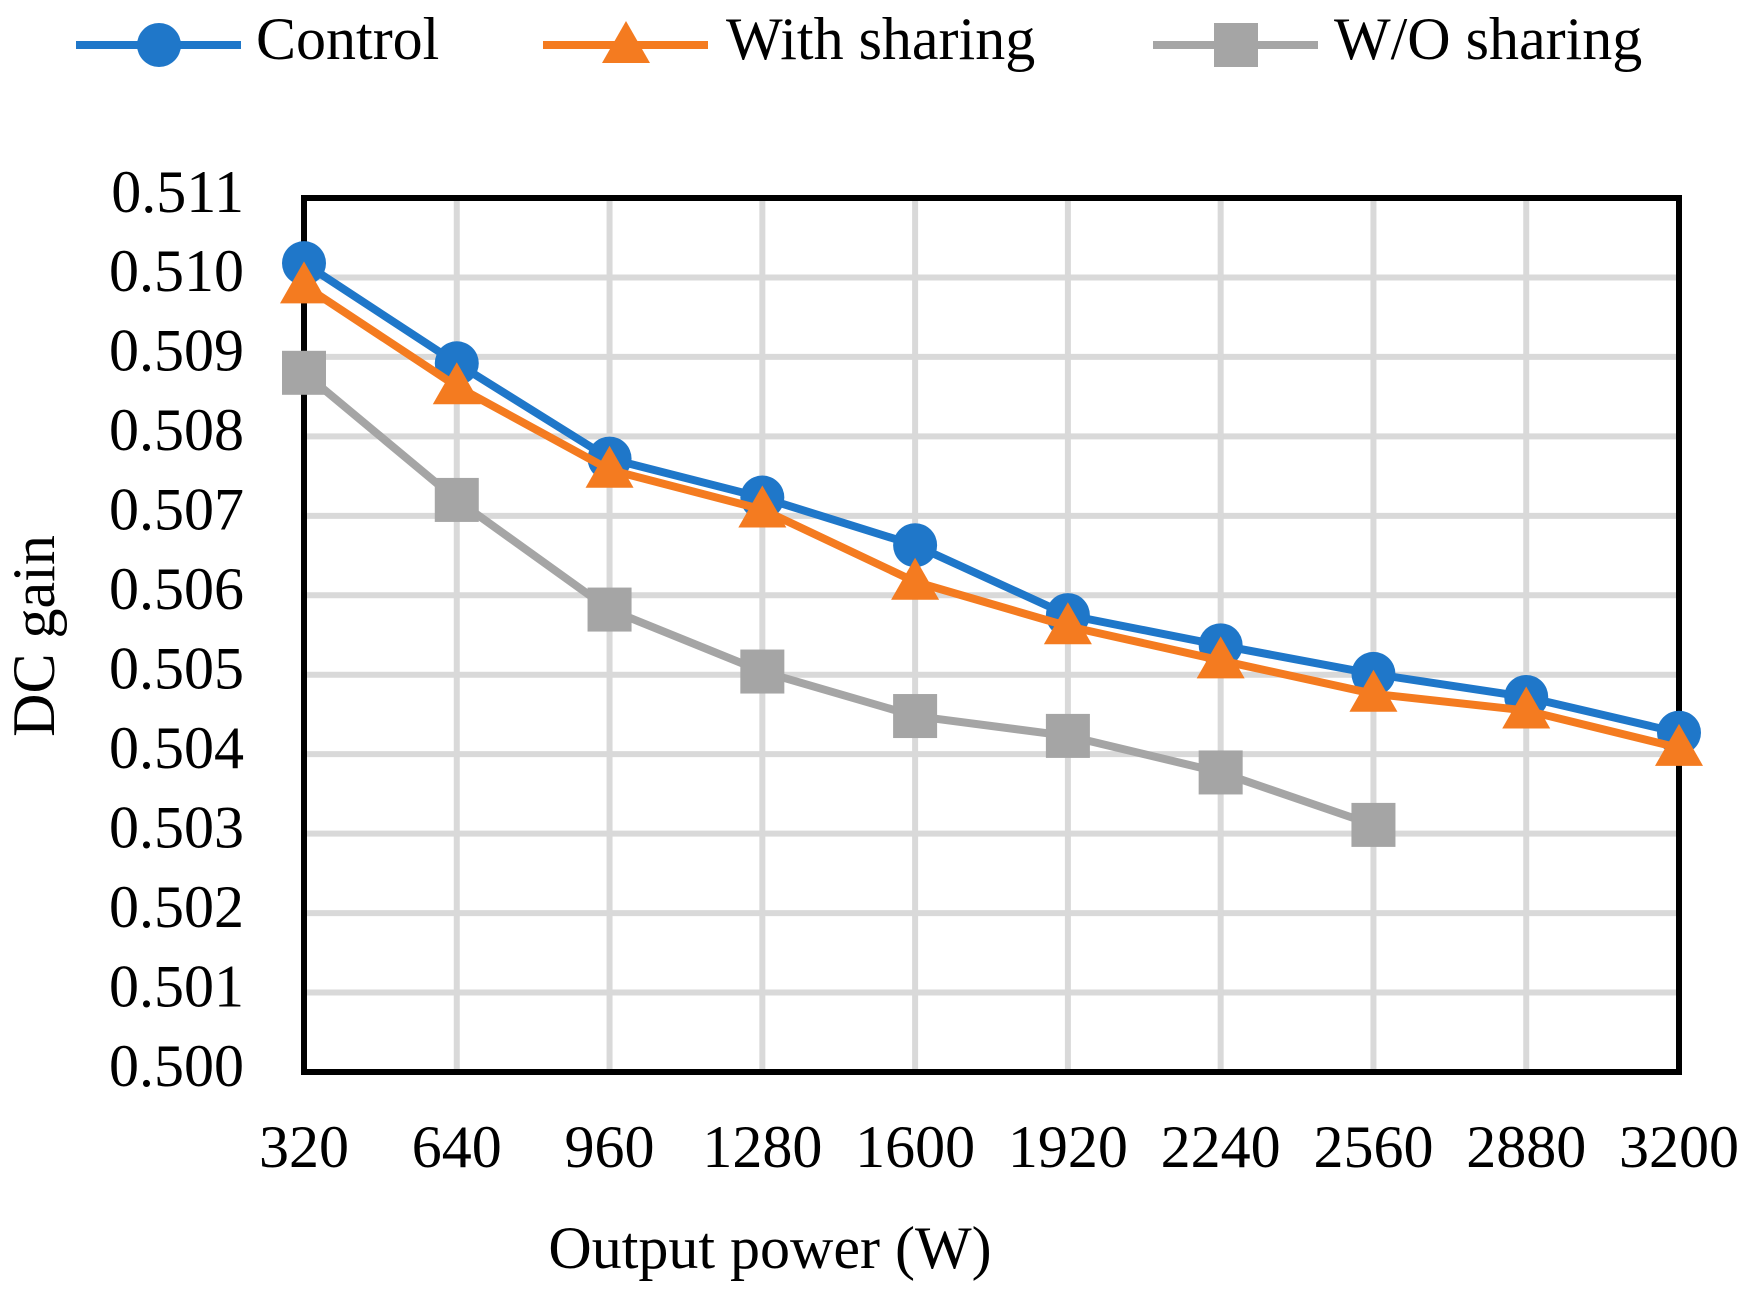  Describe the element at coordinates (1488, 39) in the screenshot. I see `legend-label: W/O sharing` at that location.